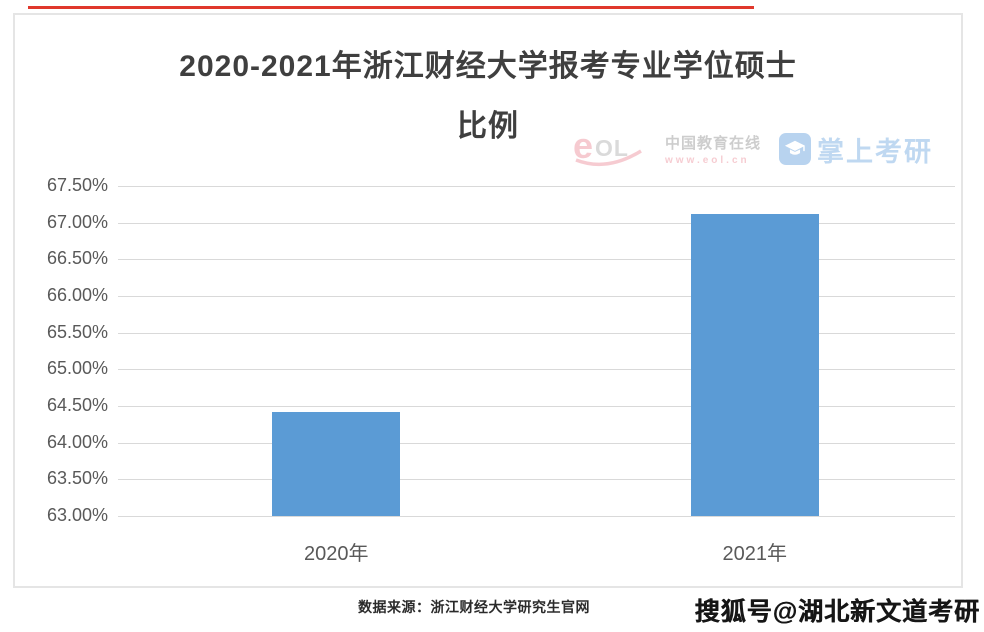  I want to click on eol-logo: e OL, so click(613, 148).